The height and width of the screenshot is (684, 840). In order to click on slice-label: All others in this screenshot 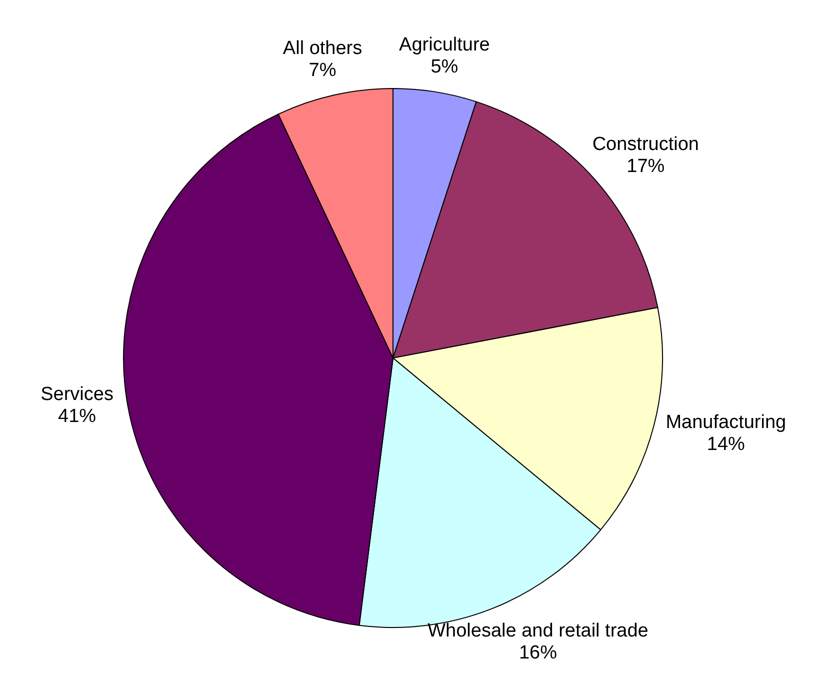, I will do `click(322, 49)`.